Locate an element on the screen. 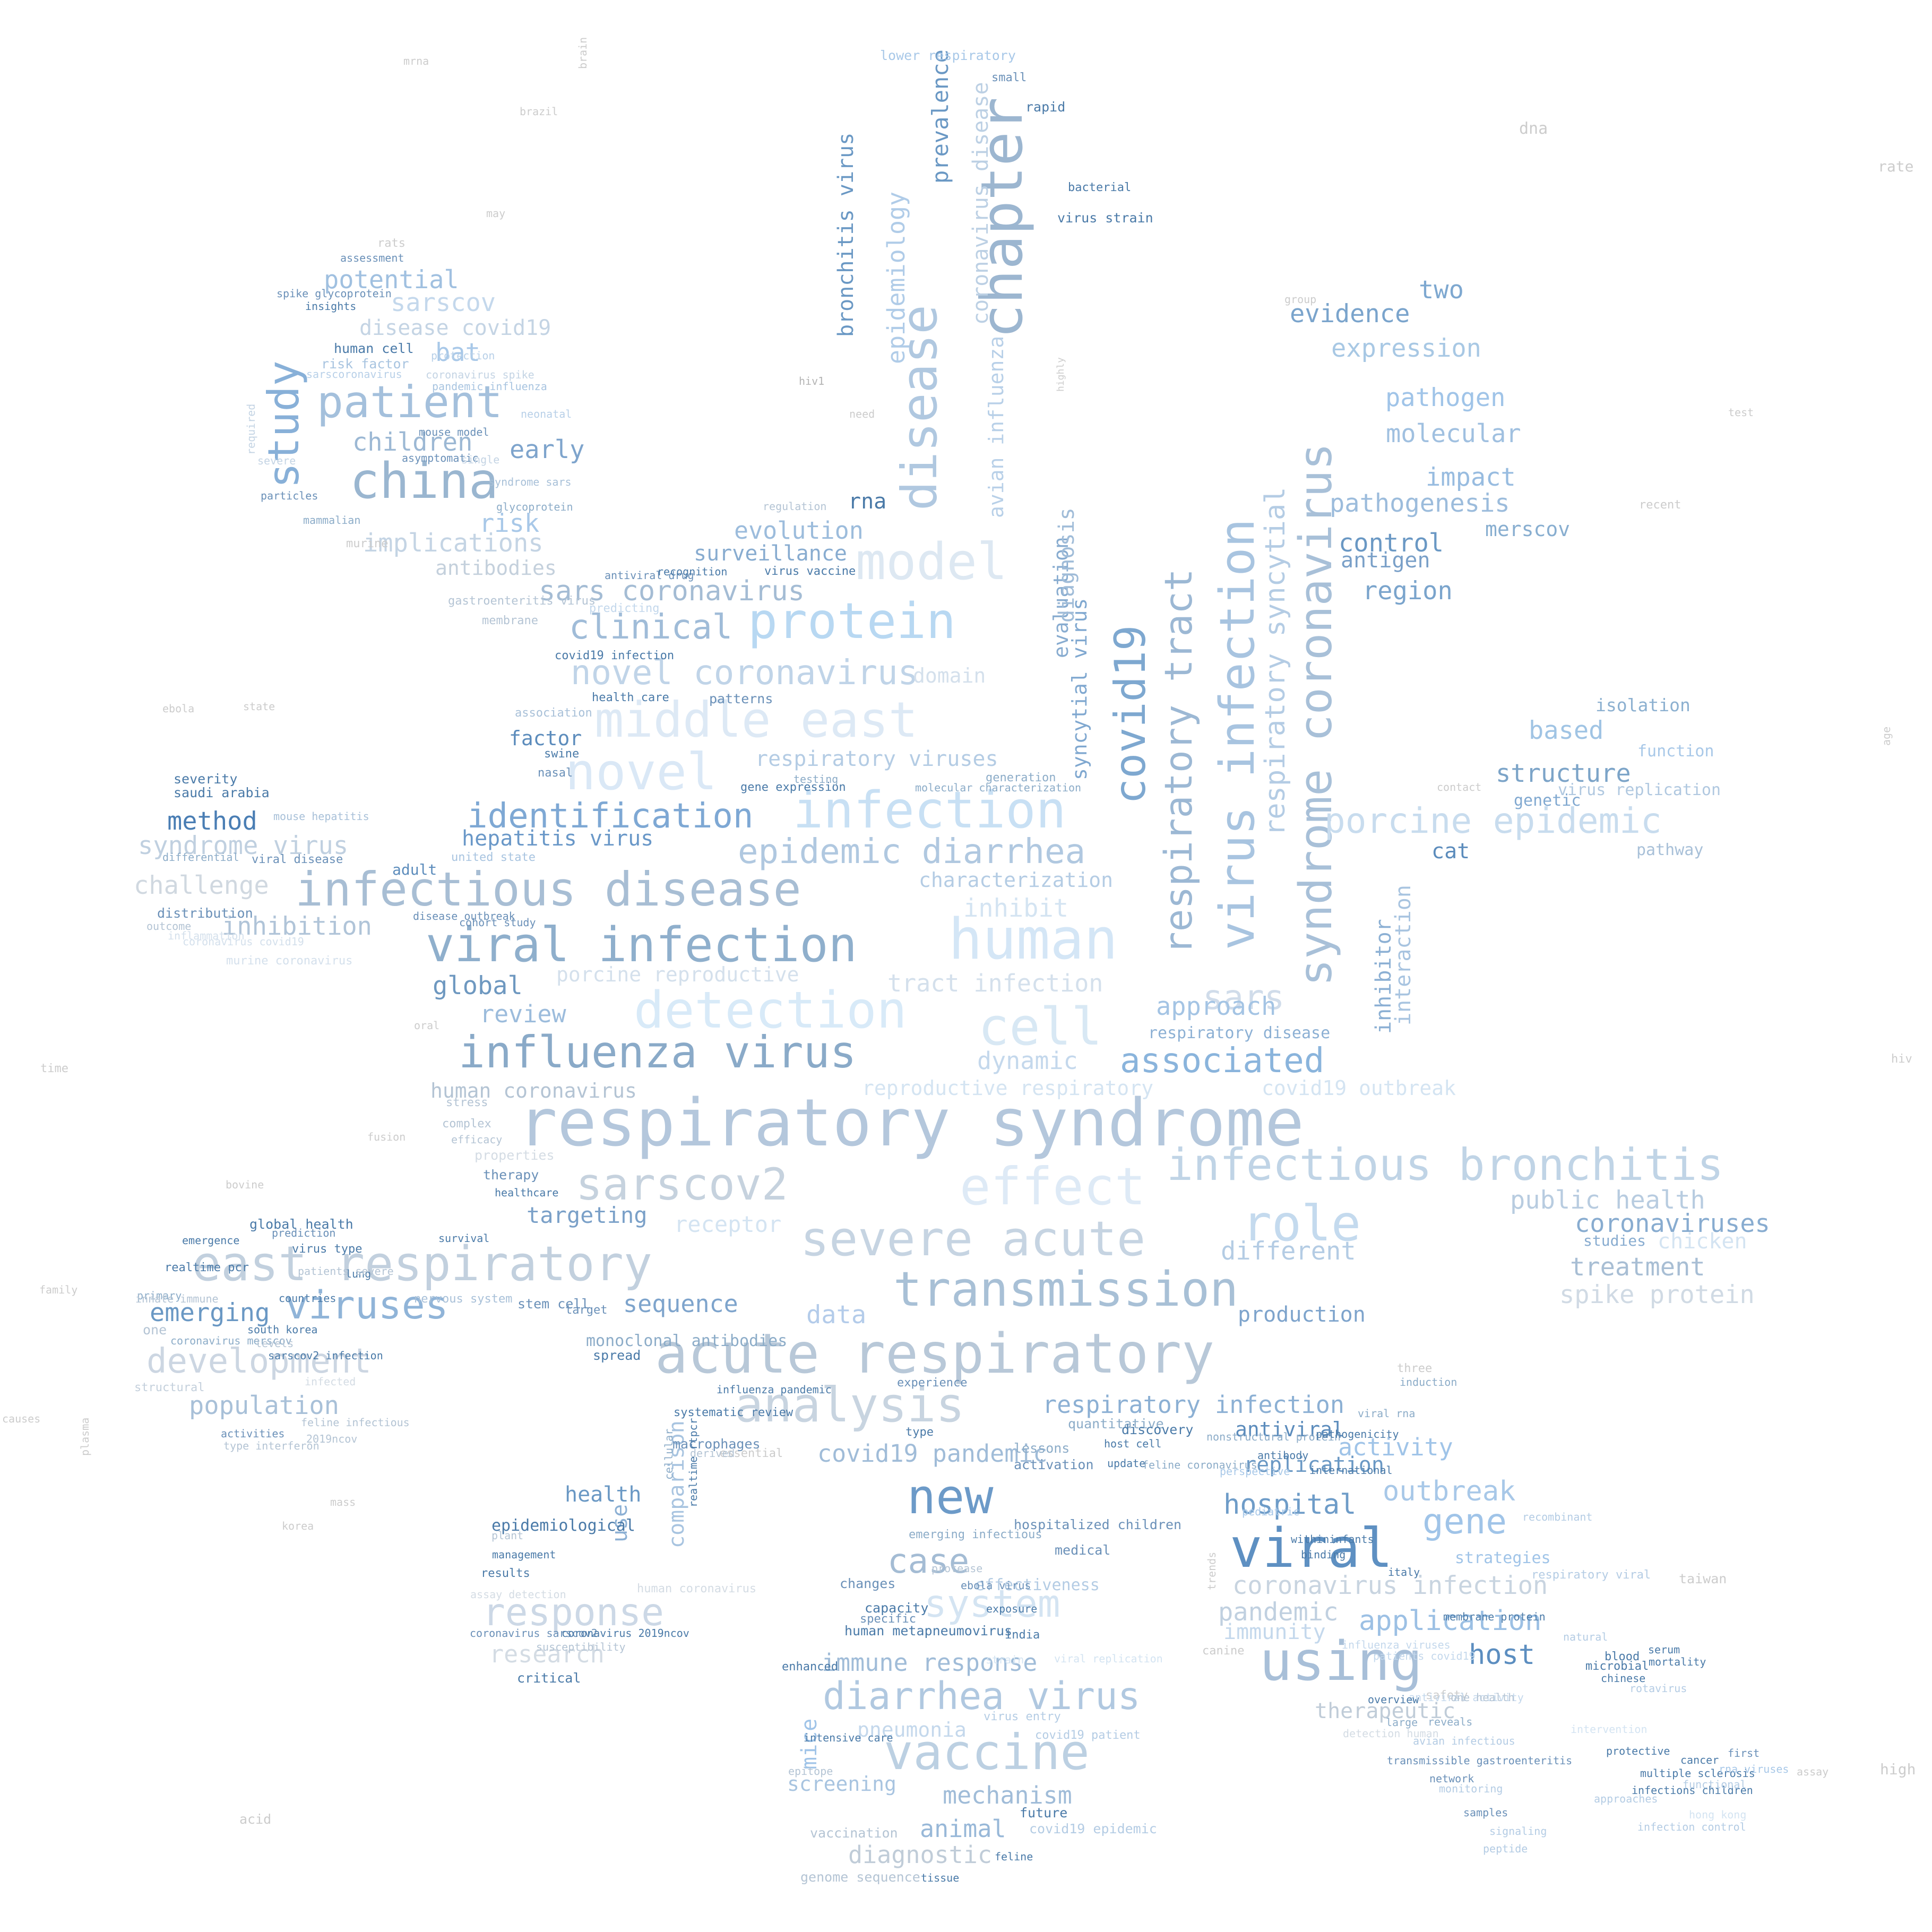 This screenshot has width=1932, height=1932. word-therapeutic: therapeutic is located at coordinates (1385, 1711).